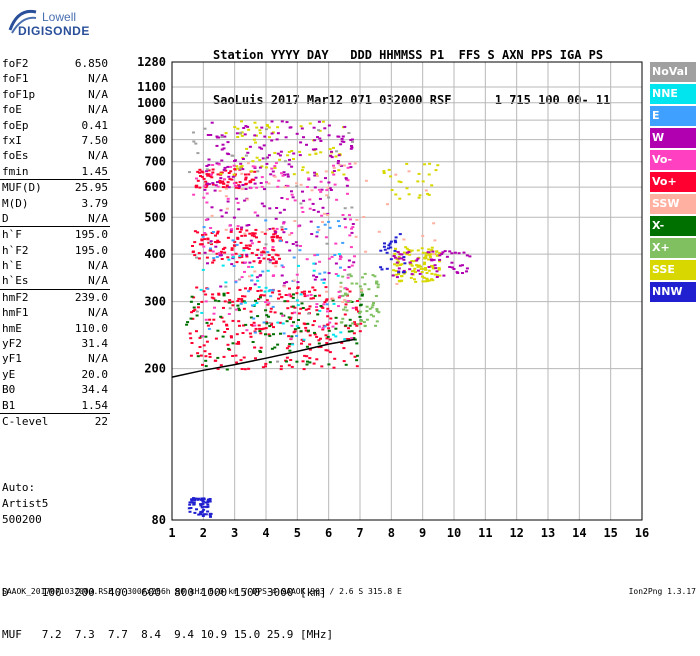  I want to click on param-row: foEs N/A, so click(55, 155).